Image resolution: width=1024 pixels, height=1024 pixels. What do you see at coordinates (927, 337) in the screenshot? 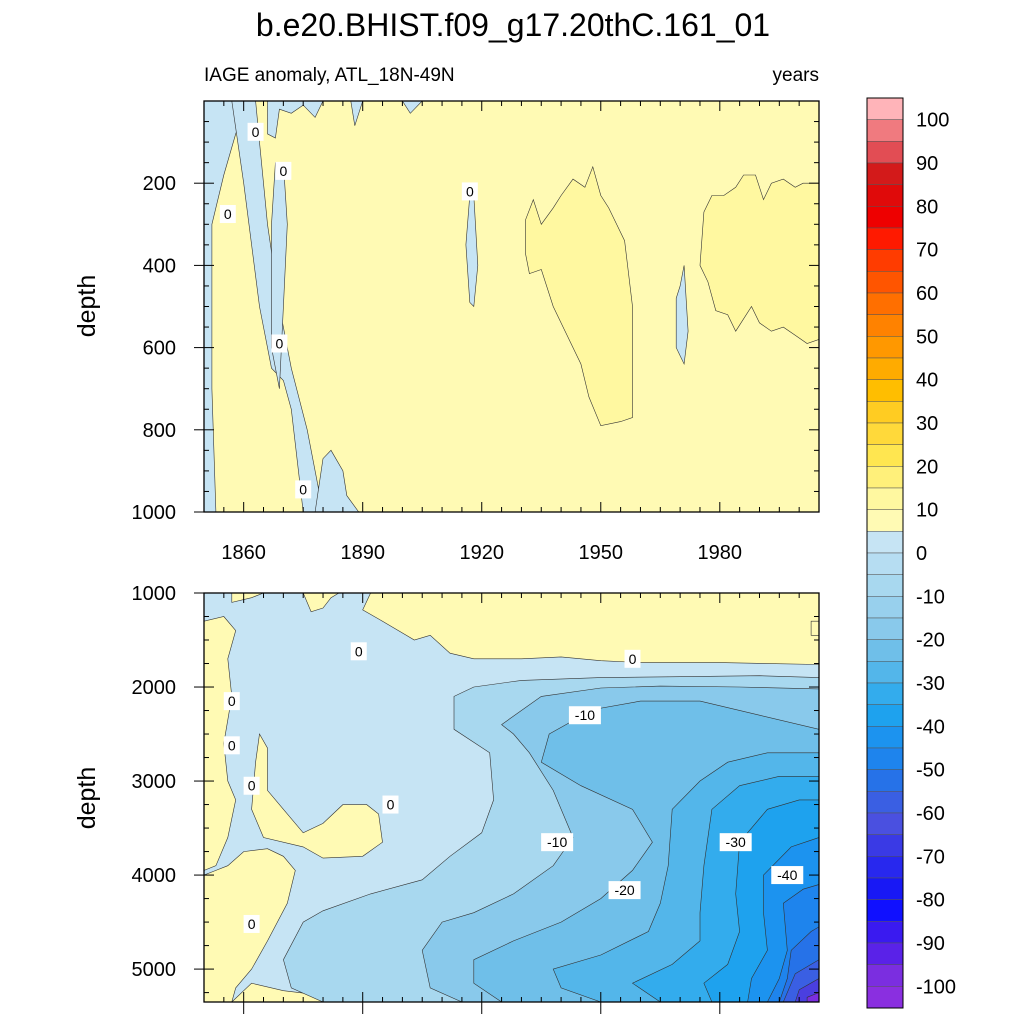
I see `colorbar-label: 50` at bounding box center [927, 337].